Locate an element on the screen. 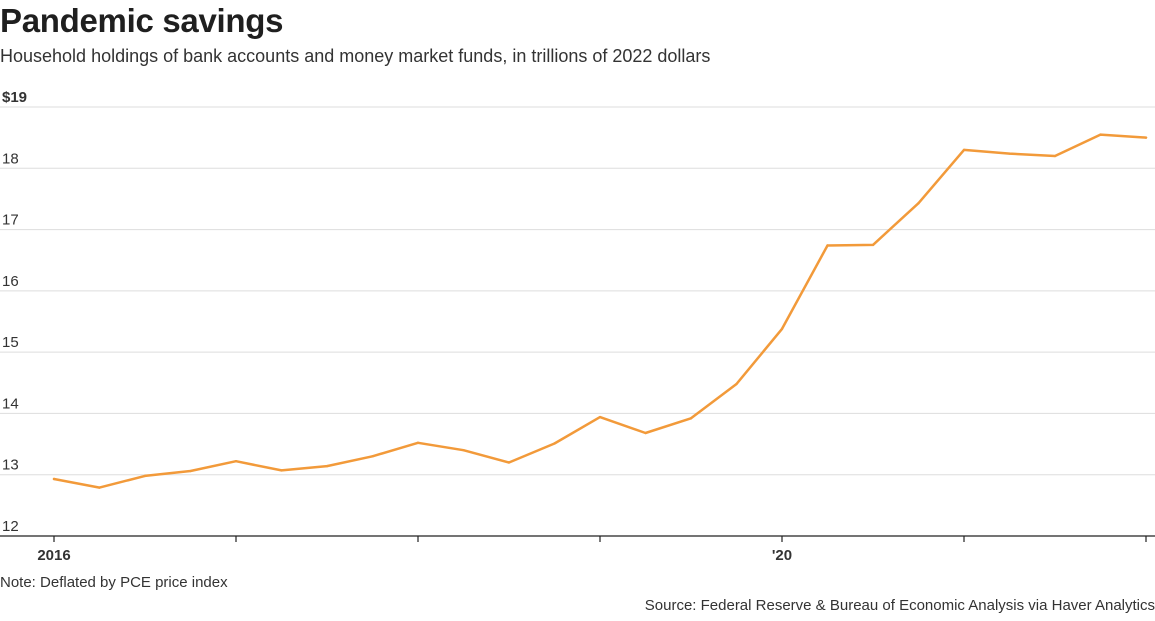 The image size is (1155, 621). y-axis-labels: 12 13 14 15 16 17 18 $19 is located at coordinates (14, 312).